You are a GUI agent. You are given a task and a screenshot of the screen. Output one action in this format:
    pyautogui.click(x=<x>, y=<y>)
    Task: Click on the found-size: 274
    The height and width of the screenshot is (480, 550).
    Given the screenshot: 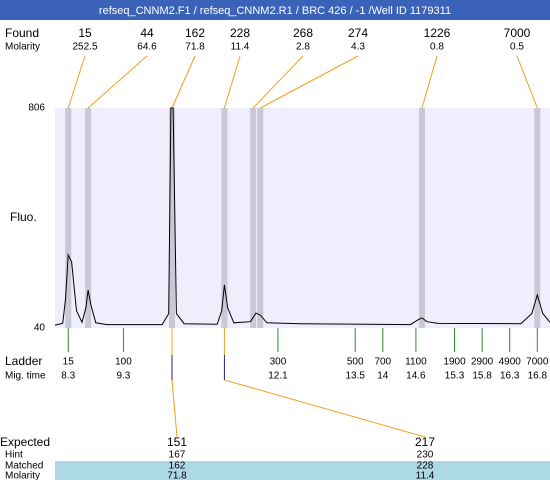 What is the action you would take?
    pyautogui.click(x=358, y=33)
    